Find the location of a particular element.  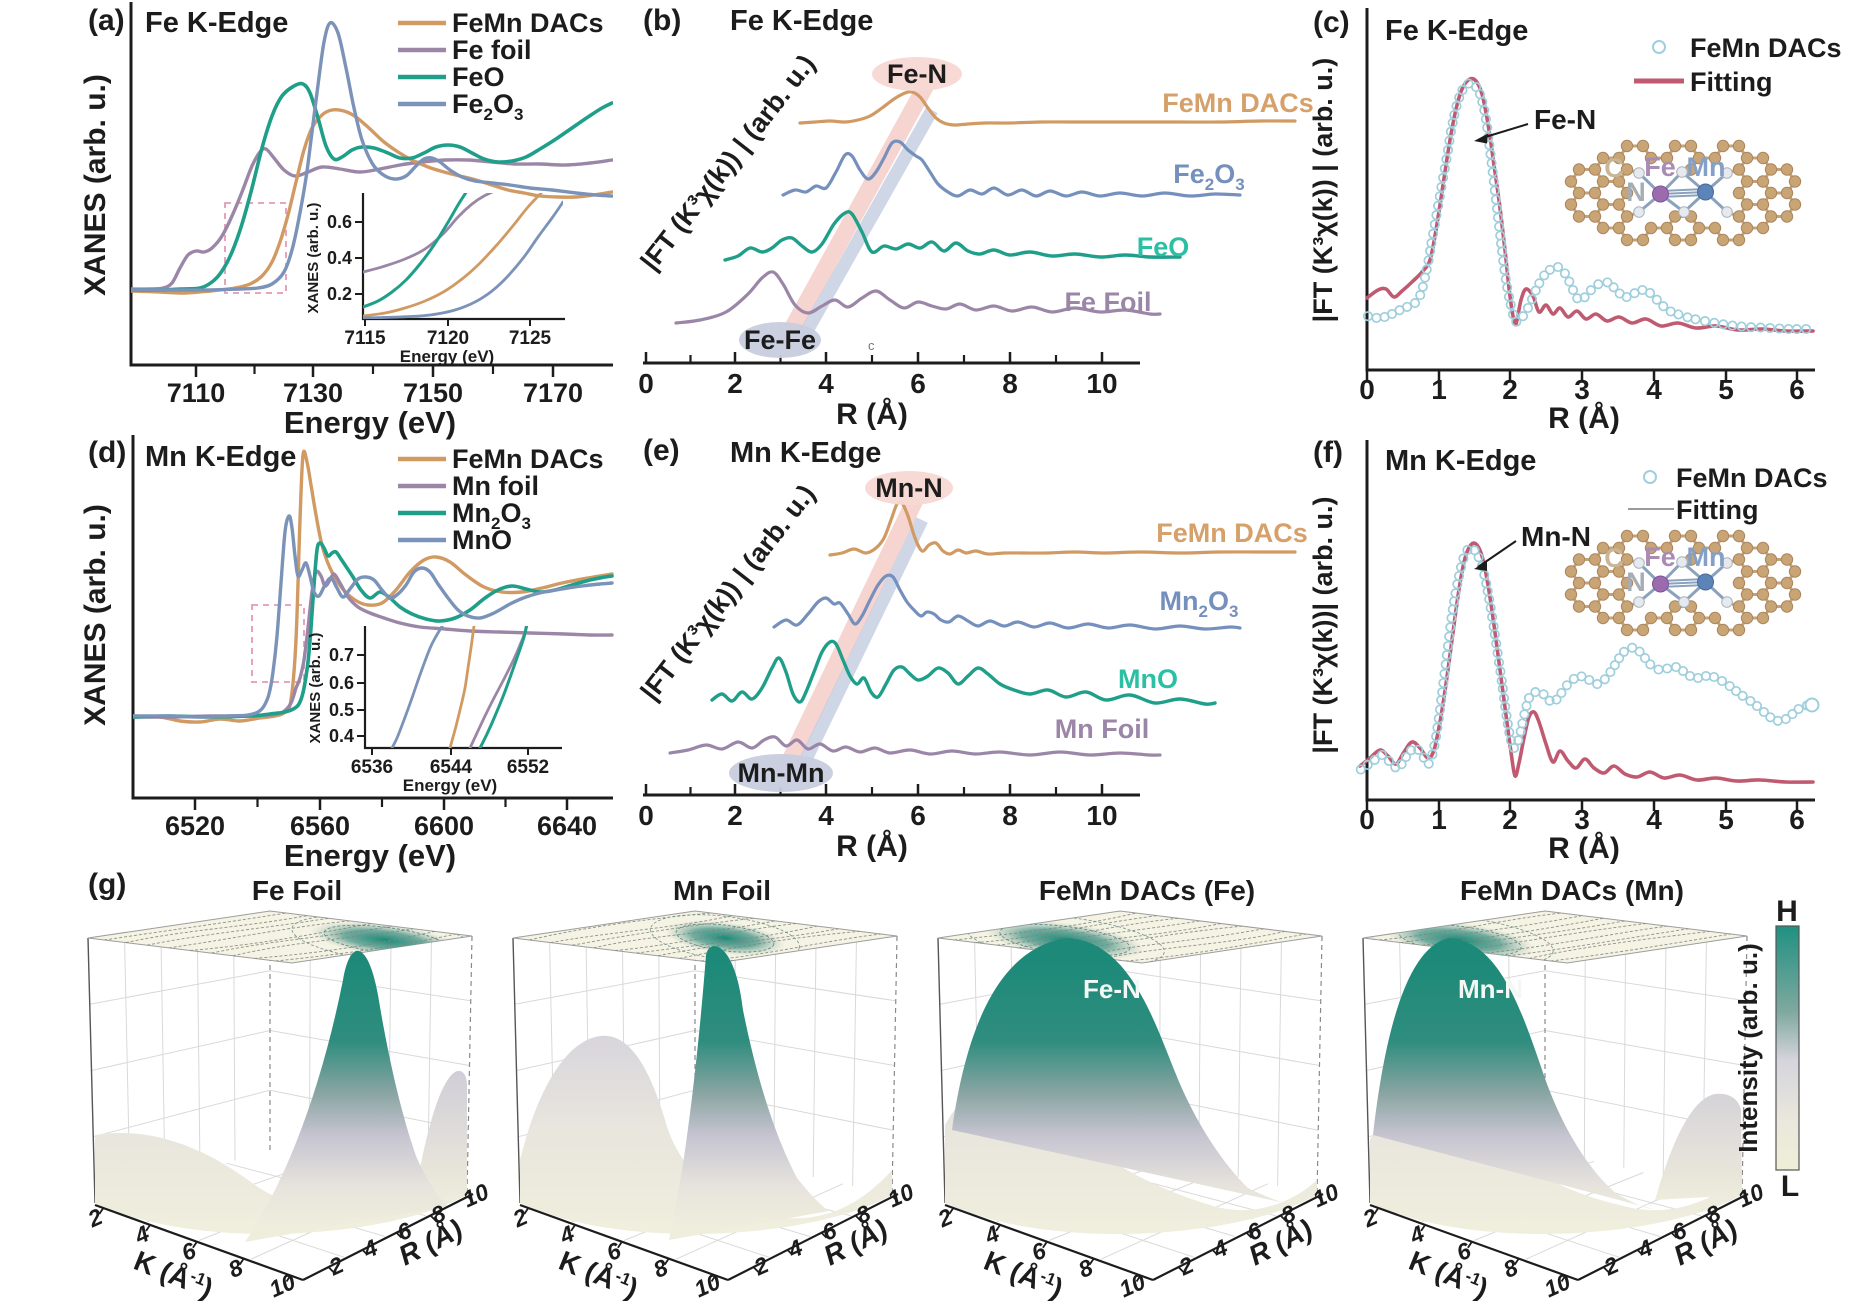

svg-text: 0.5 is located at coordinates (341, 710).